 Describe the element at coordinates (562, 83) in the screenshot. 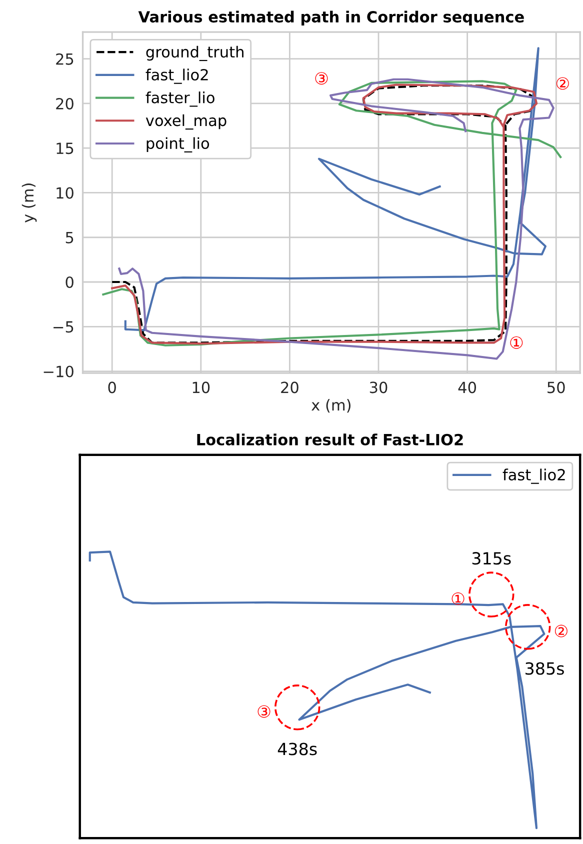

I see `annotation: ②` at that location.